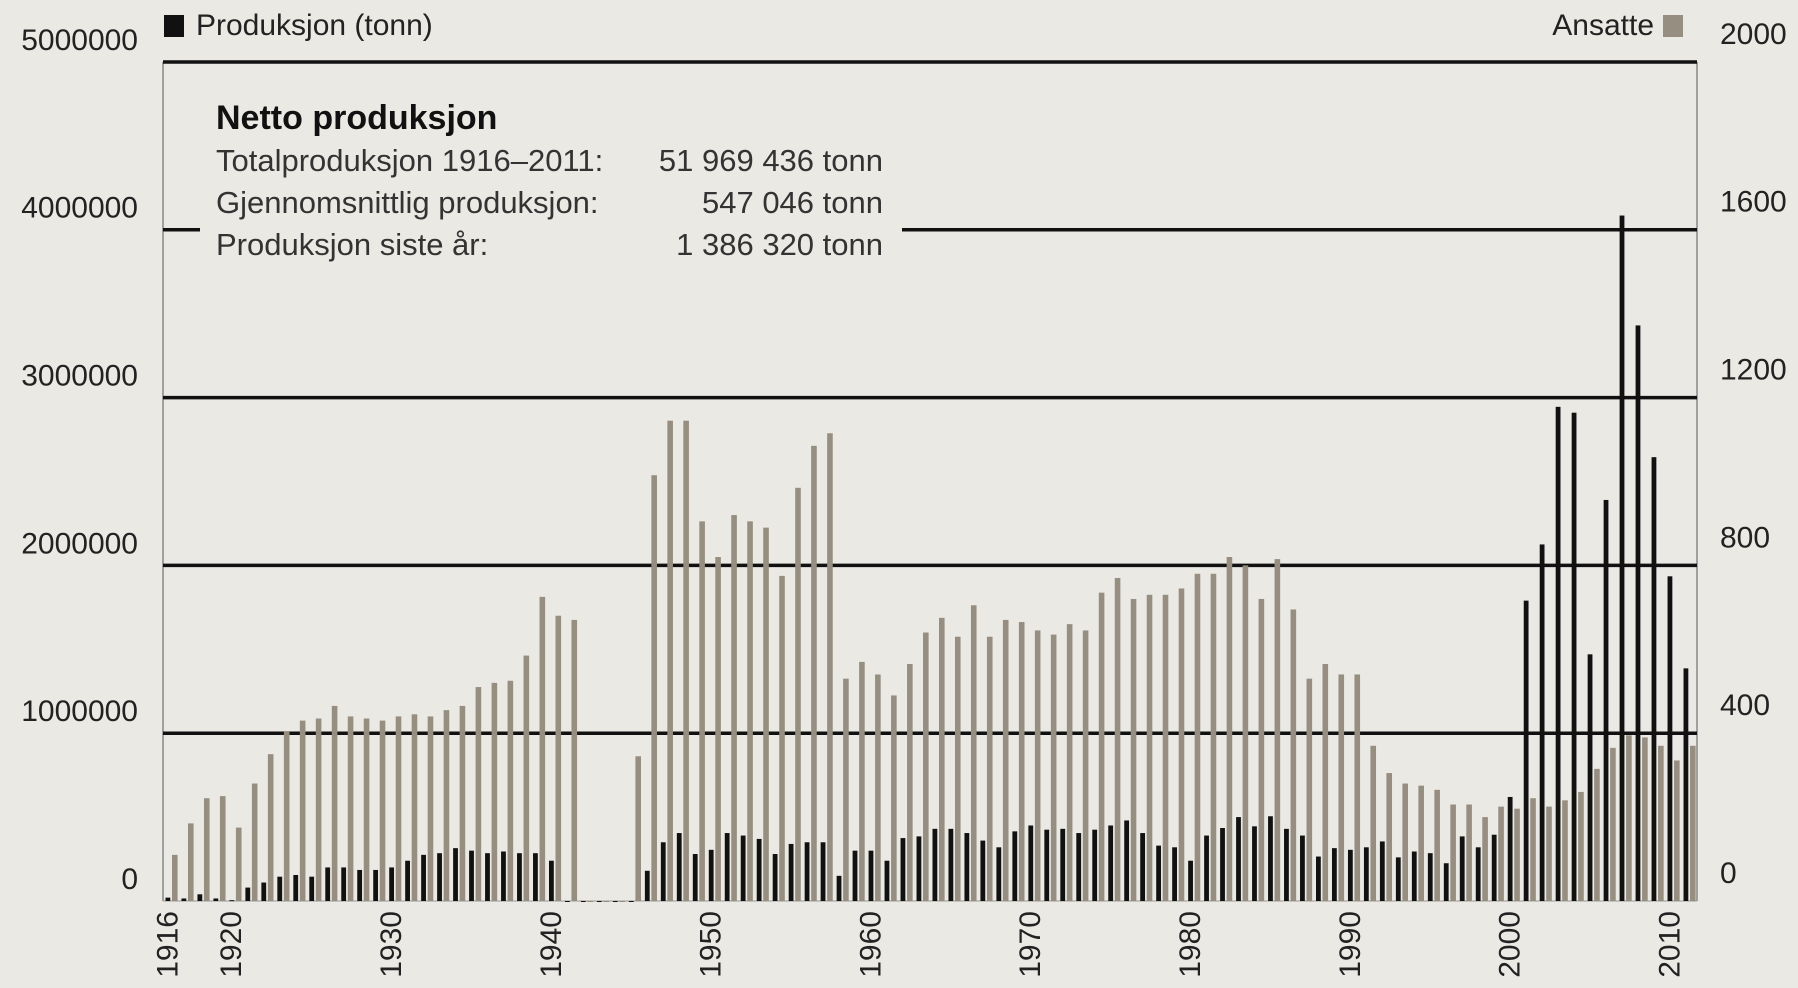 The height and width of the screenshot is (988, 1798). Describe the element at coordinates (352, 244) in the screenshot. I see `annotation-label: Produksjon siste år:` at that location.